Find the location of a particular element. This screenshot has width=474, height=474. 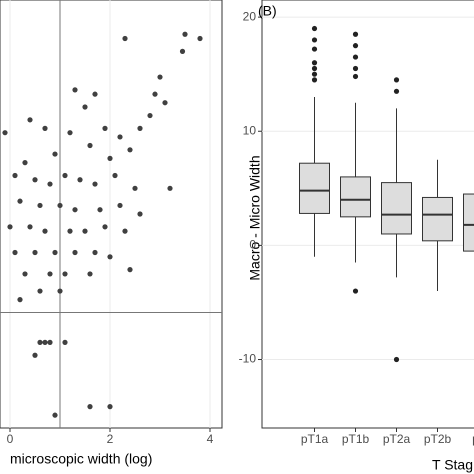

x-tick-label: pT2a is located at coordinates (397, 439).